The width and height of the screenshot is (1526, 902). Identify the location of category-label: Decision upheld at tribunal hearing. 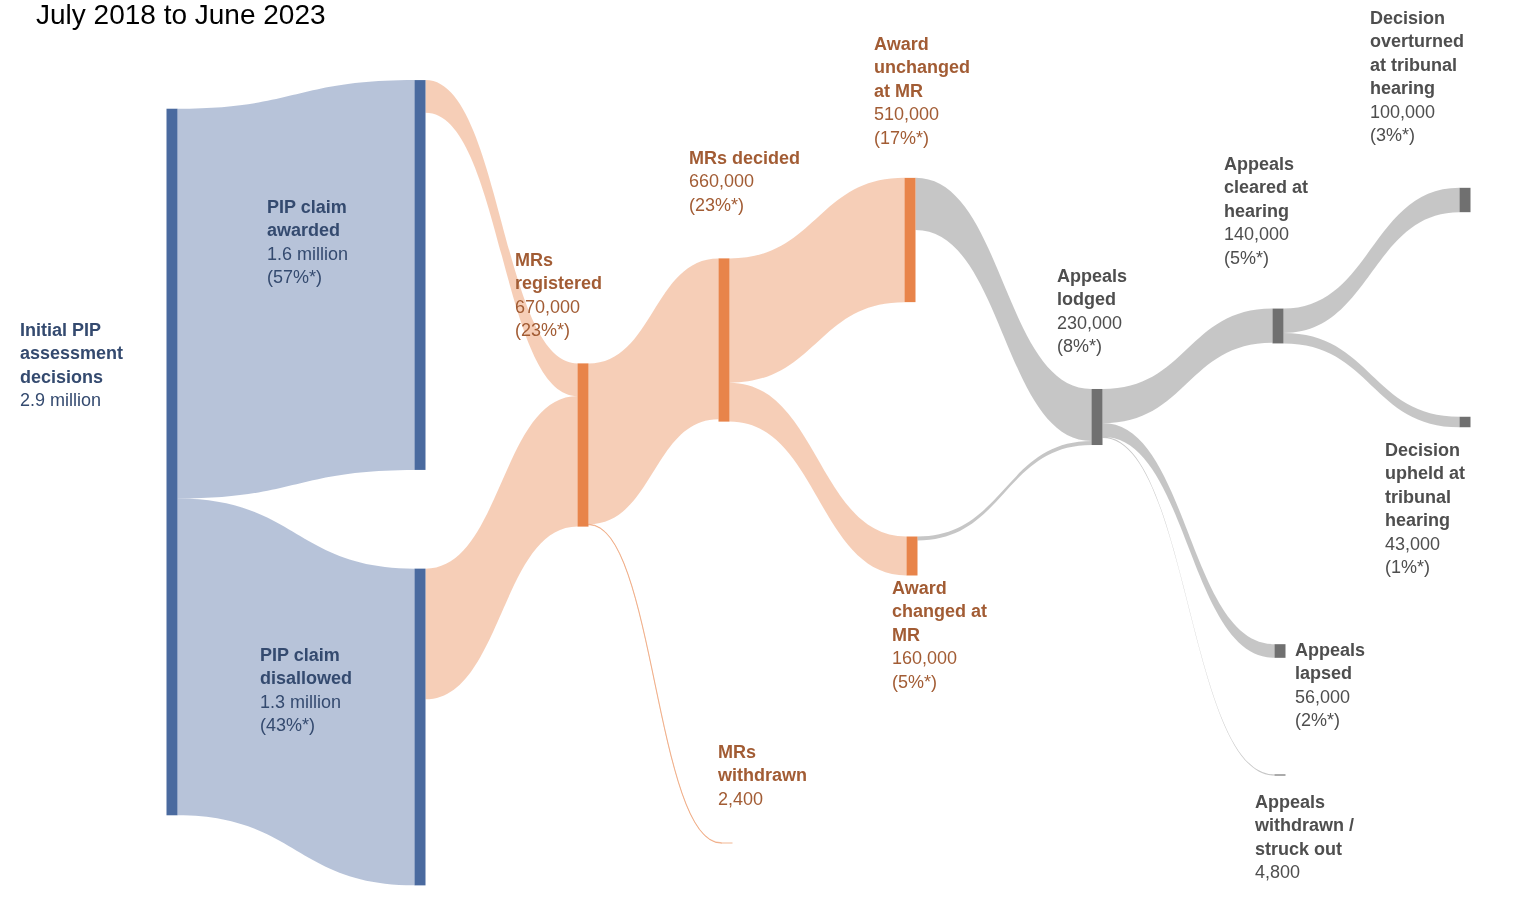
(1425, 485).